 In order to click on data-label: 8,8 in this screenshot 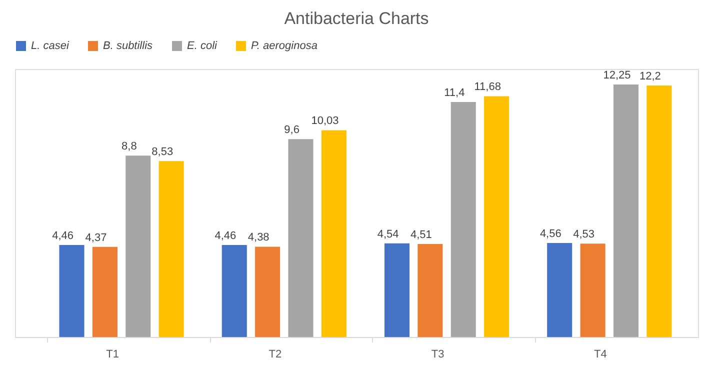, I will do `click(129, 146)`.